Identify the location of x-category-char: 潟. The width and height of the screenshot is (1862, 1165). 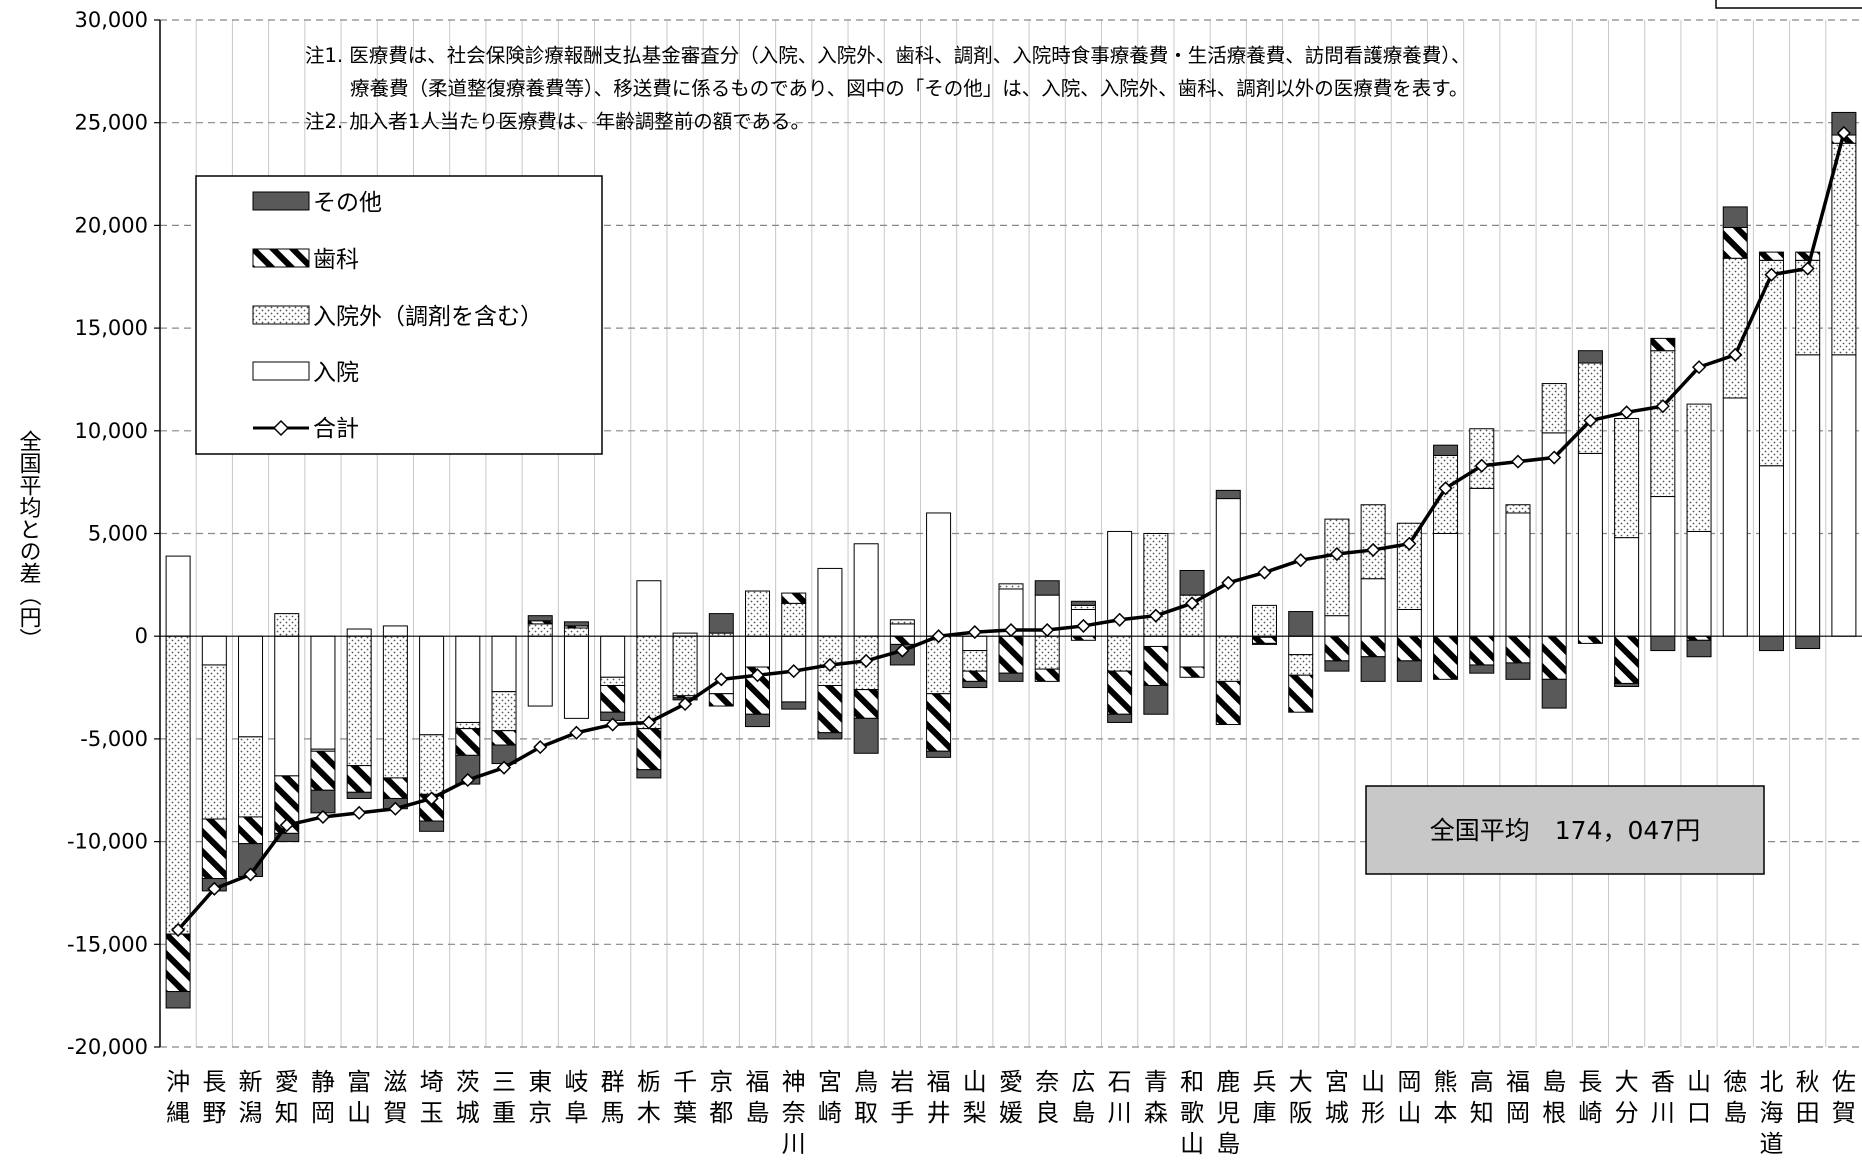
(251, 1113).